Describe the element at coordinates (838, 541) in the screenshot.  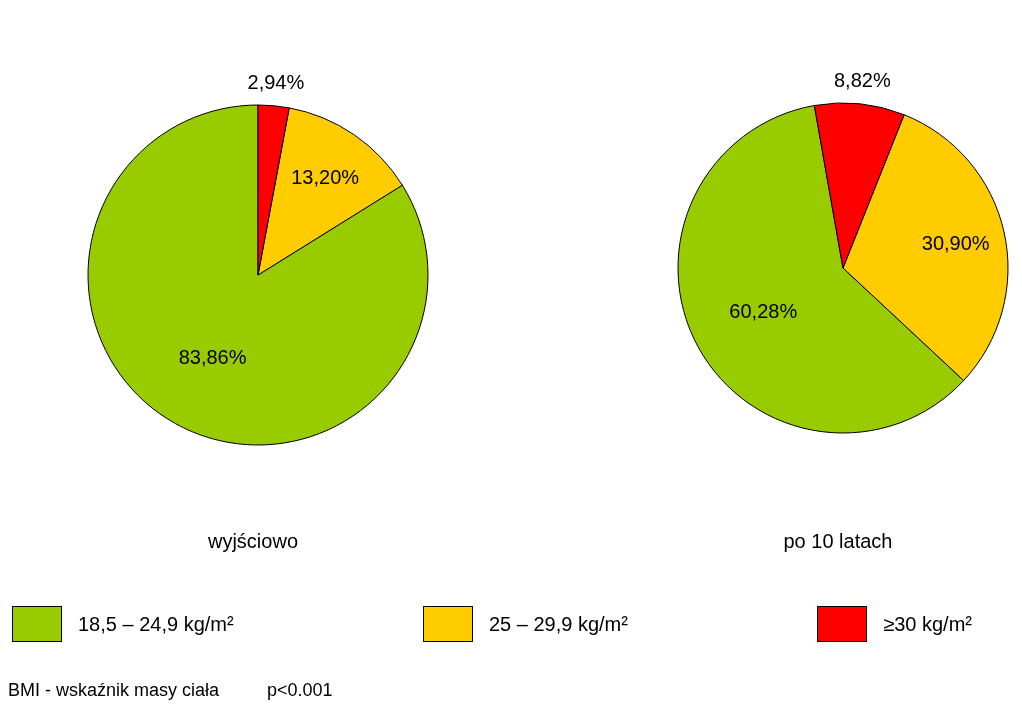
I see `text: po 10 latach` at that location.